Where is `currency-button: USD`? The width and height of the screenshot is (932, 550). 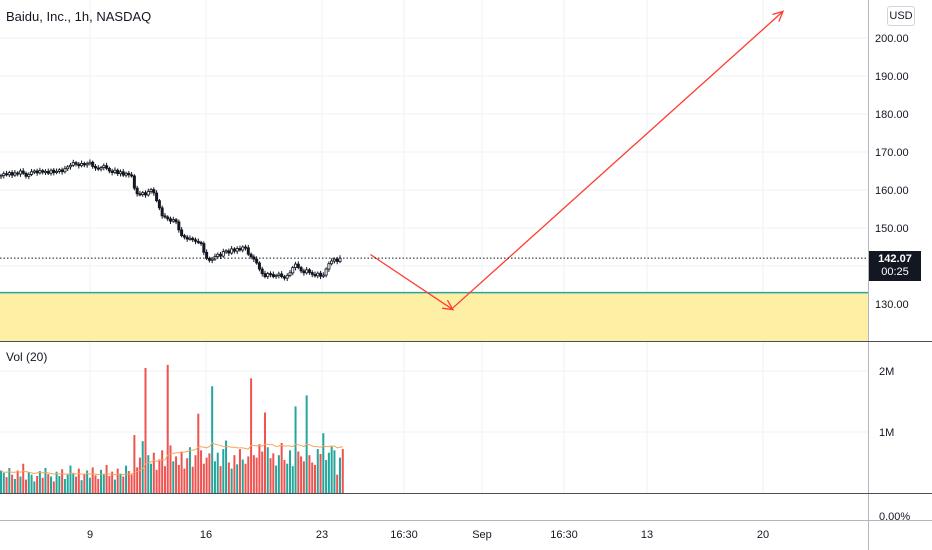
currency-button: USD is located at coordinates (901, 16).